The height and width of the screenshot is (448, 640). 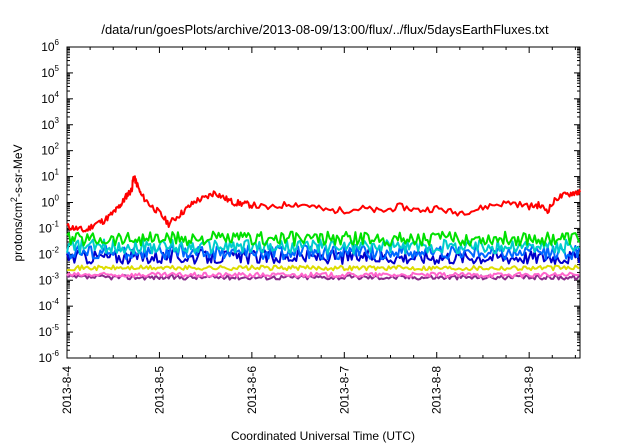 I want to click on y-tick-label: 10⁰, so click(x=50, y=202).